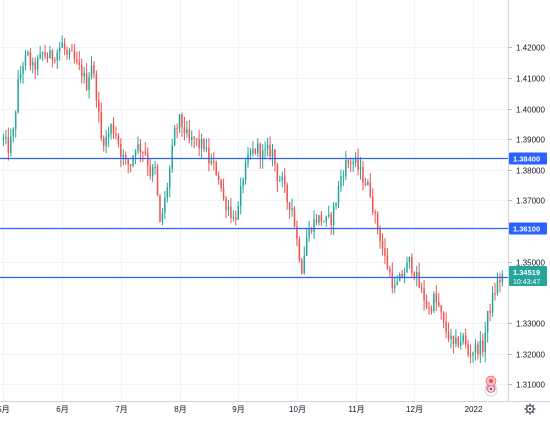  Describe the element at coordinates (62, 409) in the screenshot. I see `time-tick-label: 6月` at that location.